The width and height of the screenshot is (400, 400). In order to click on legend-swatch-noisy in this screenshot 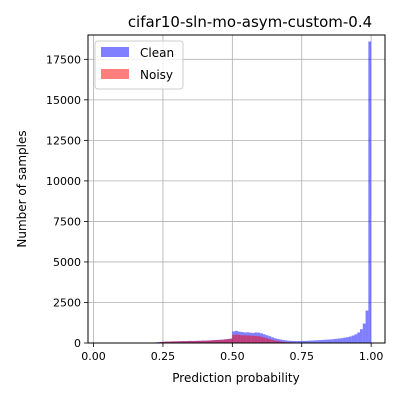, I will do `click(115, 74)`.